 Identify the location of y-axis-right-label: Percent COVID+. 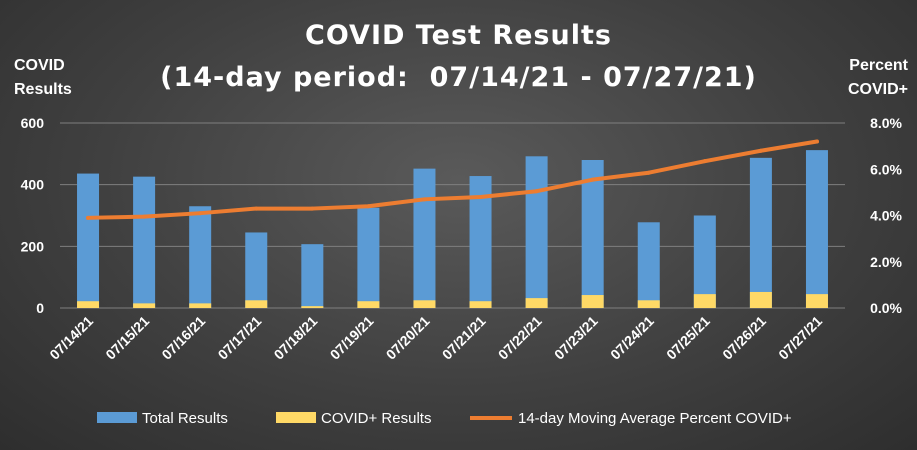
(858, 78).